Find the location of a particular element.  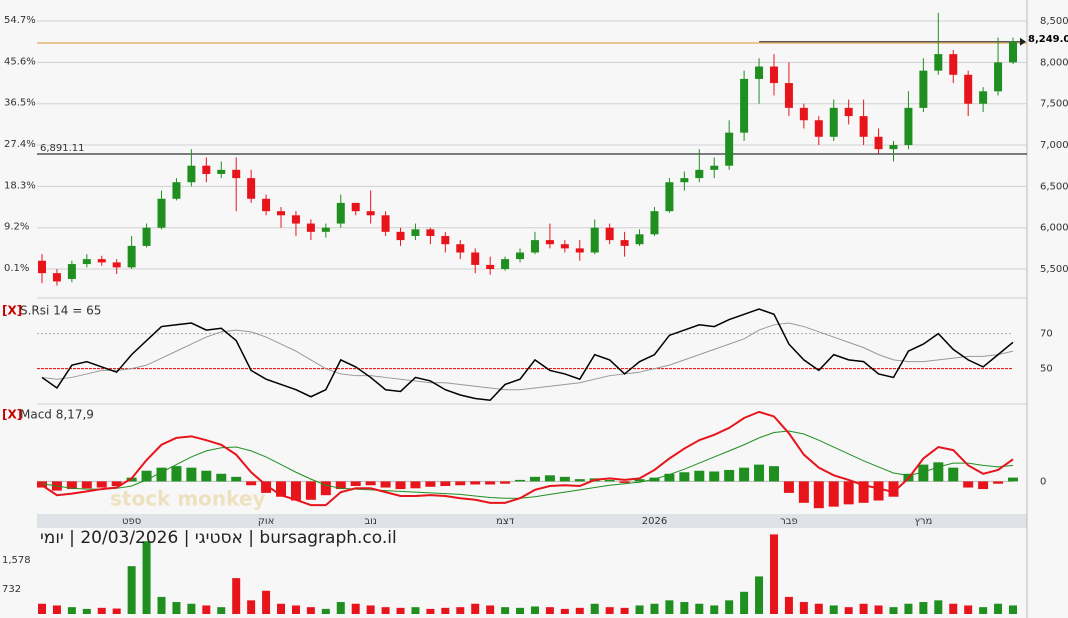

rsi-average-line is located at coordinates (527, 356).